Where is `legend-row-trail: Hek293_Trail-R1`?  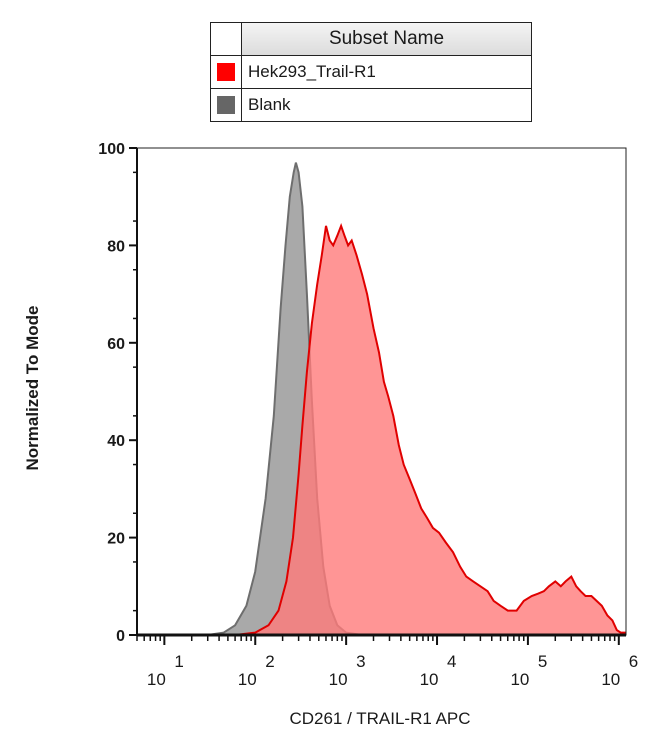
legend-row-trail: Hek293_Trail-R1 is located at coordinates (371, 71).